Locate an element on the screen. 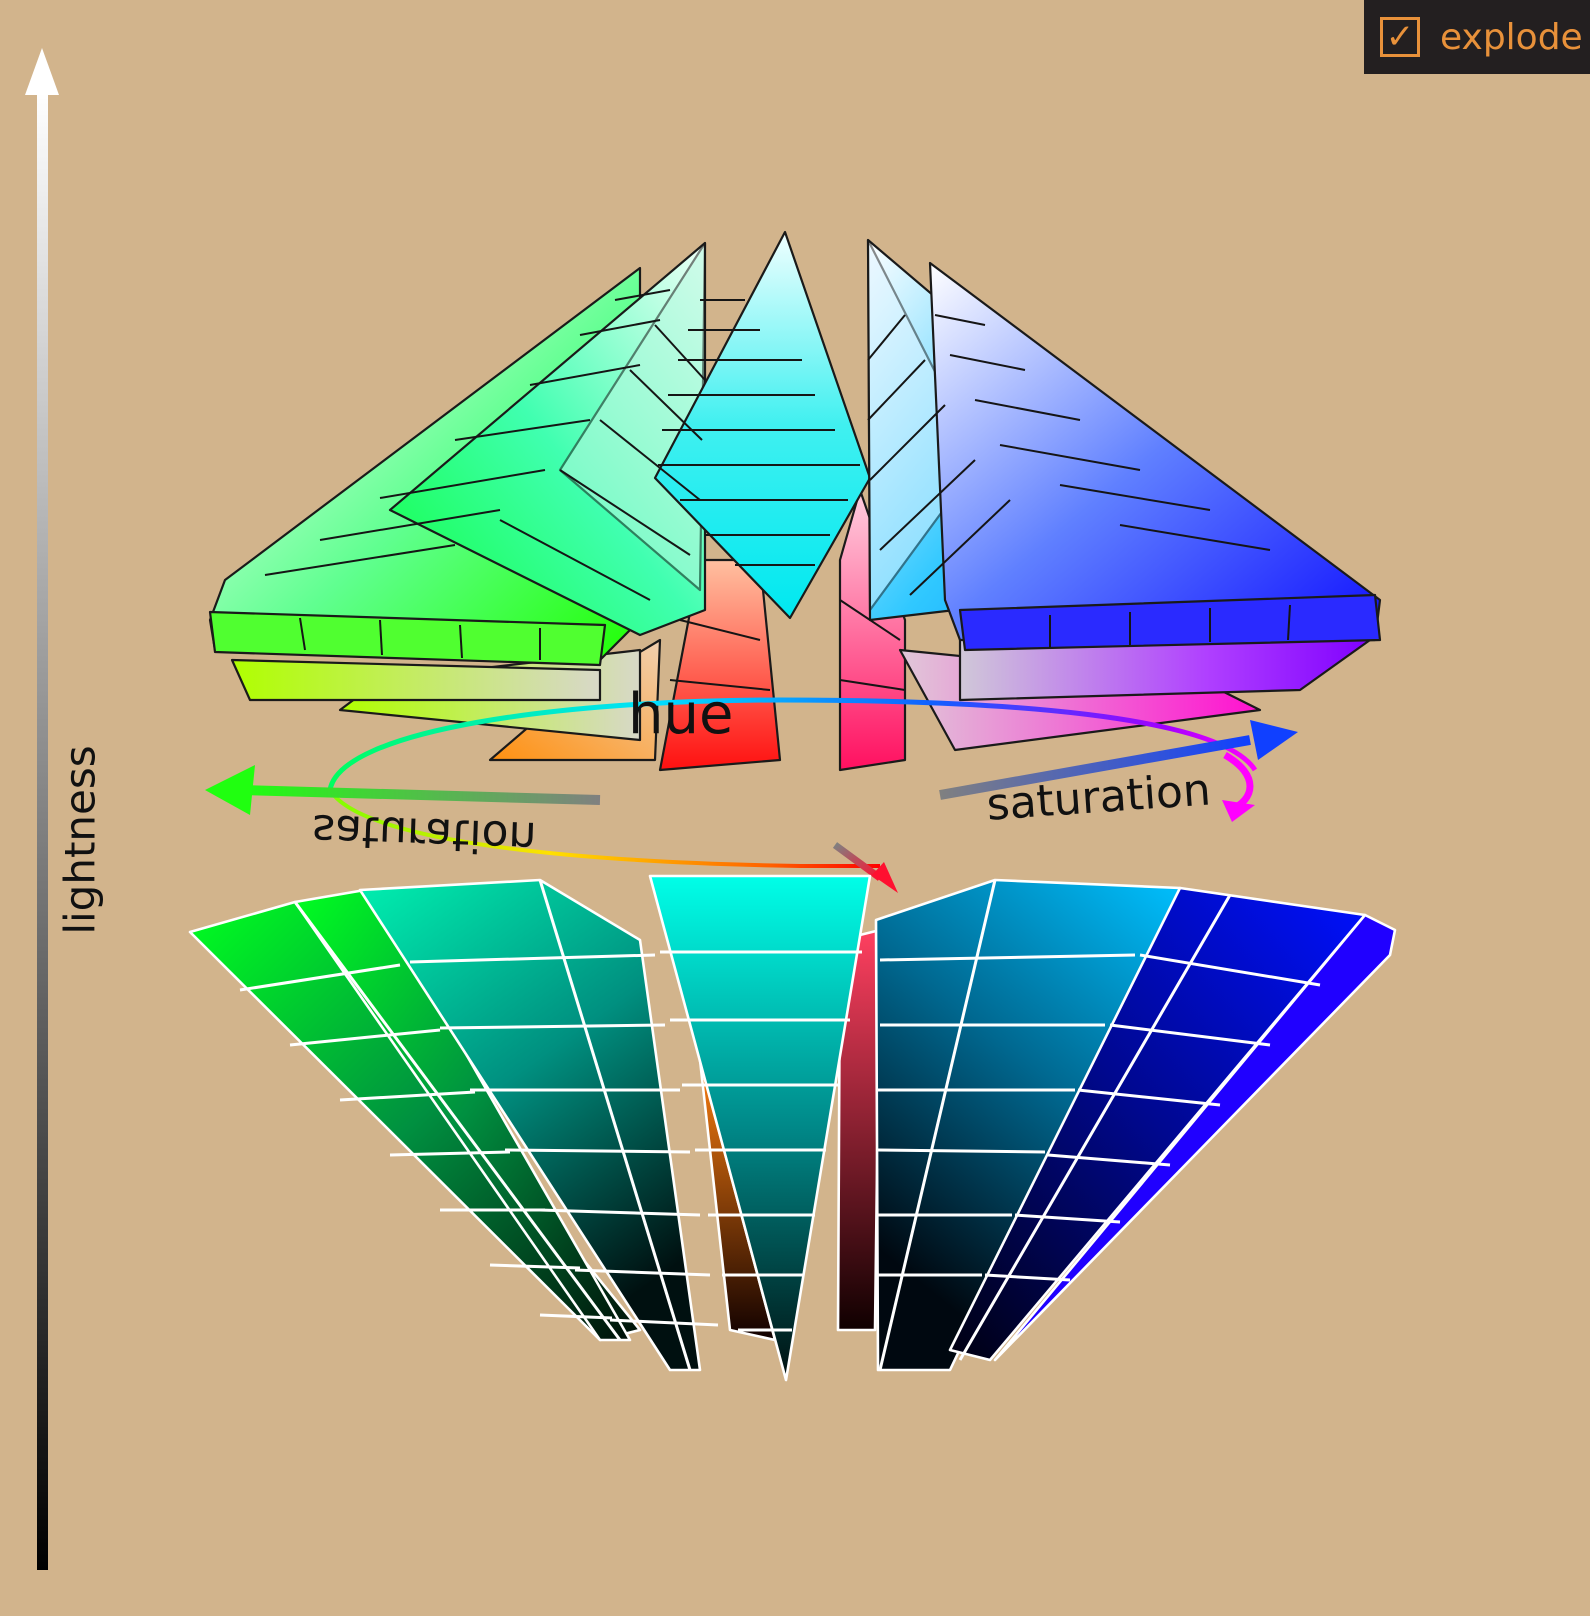 Image resolution: width=1590 pixels, height=1616 pixels. upper-wedge-green-side is located at coordinates (407, 638).